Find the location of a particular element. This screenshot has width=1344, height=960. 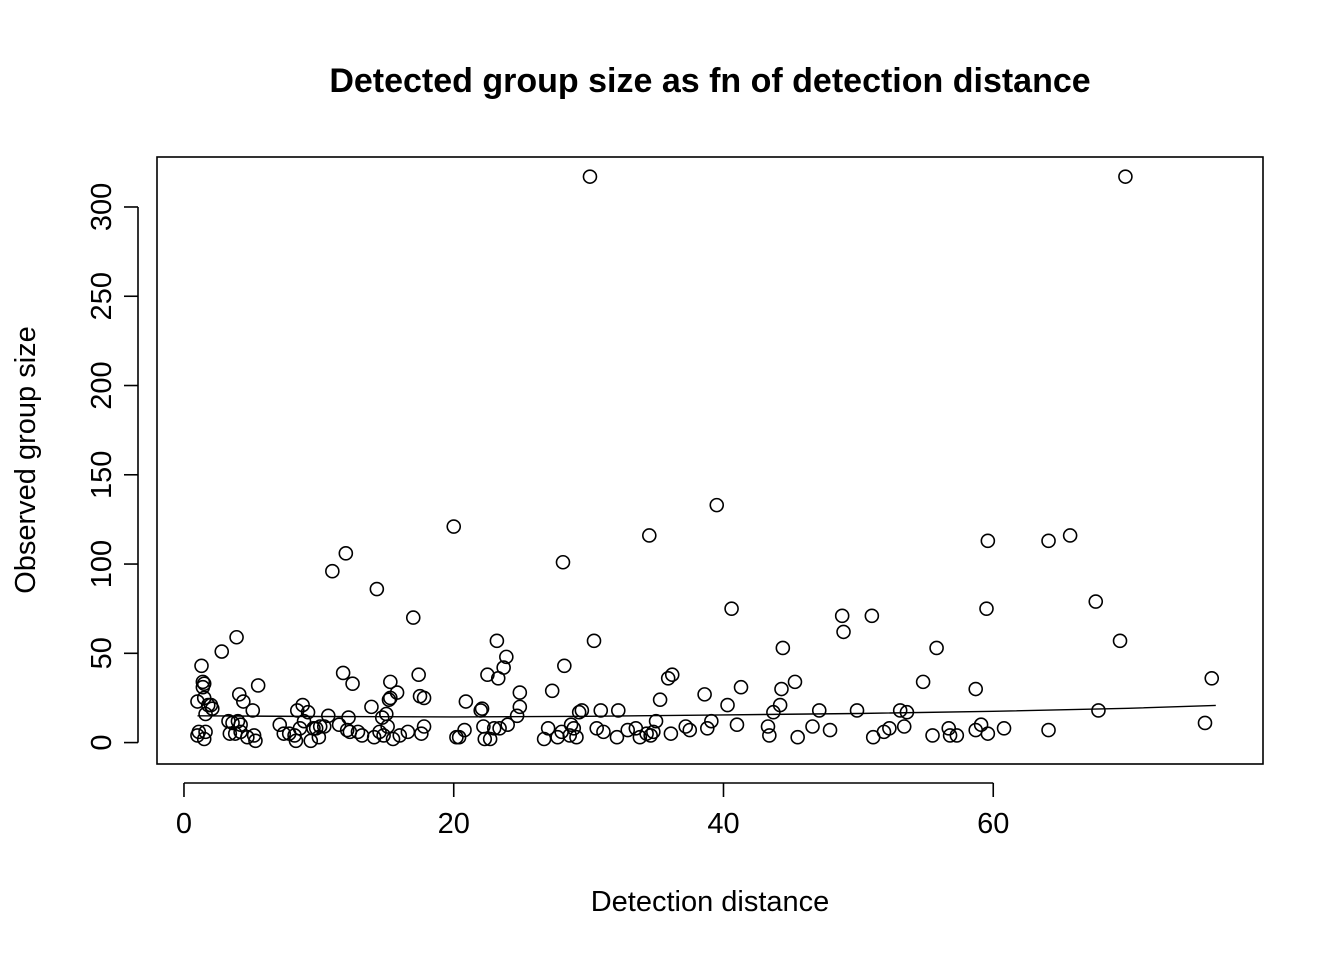

trend-line is located at coordinates (706, 711).